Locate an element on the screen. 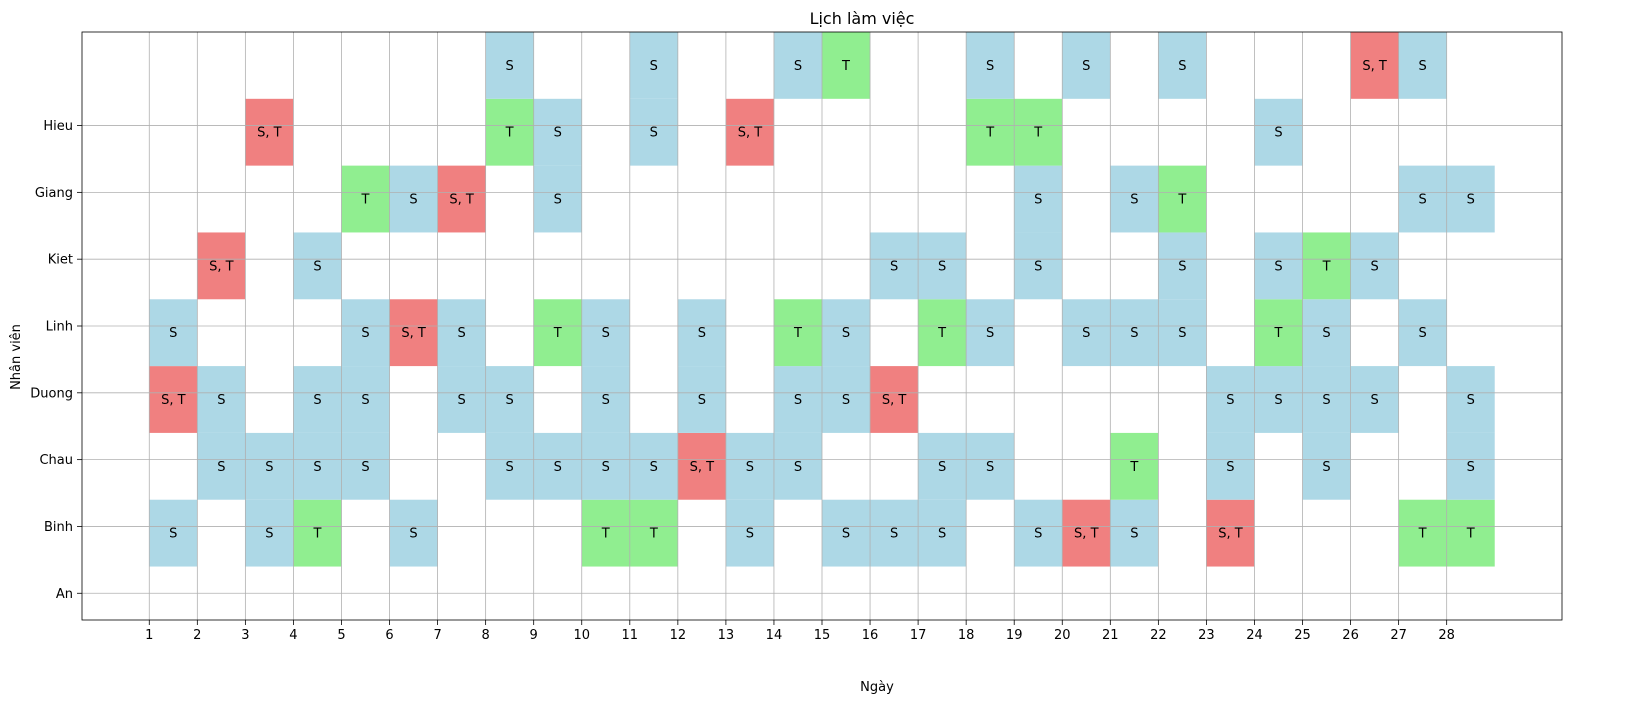 The image size is (1644, 706). x-tick-label: 27 is located at coordinates (1398, 635).